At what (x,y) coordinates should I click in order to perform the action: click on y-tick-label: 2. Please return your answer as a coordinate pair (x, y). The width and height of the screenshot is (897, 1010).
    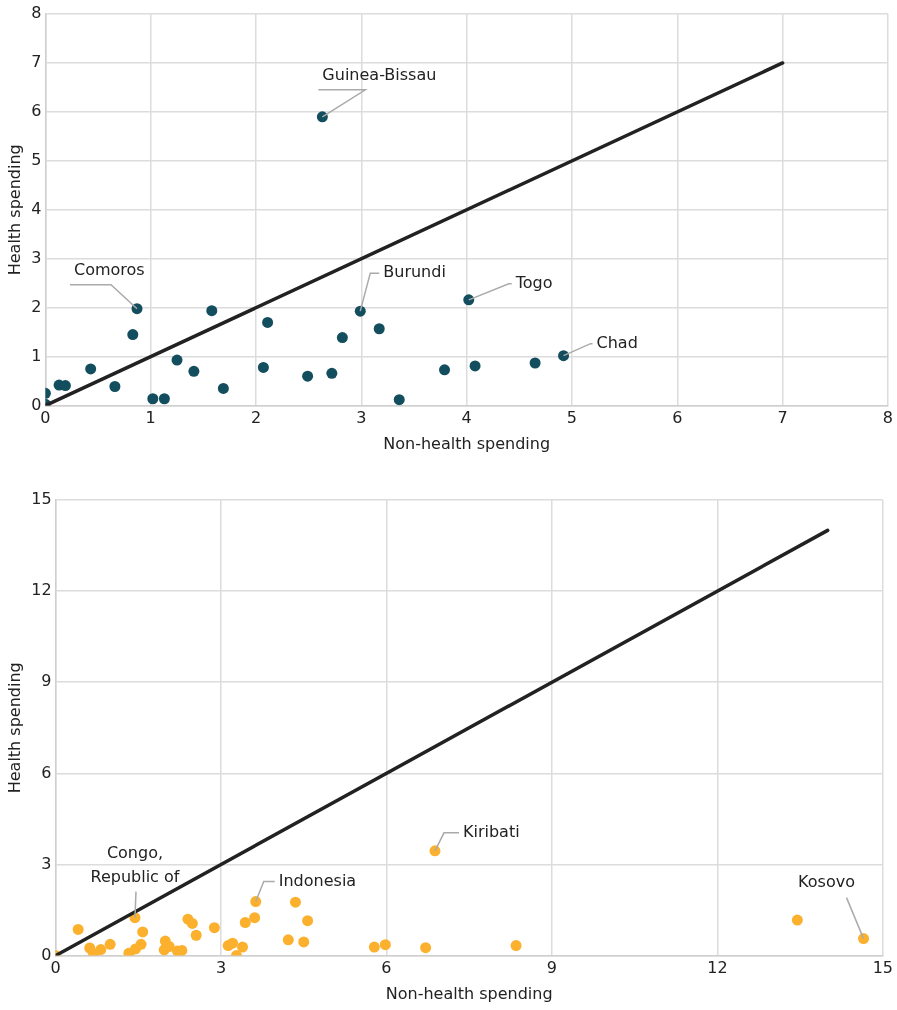
    Looking at the image, I should click on (36, 306).